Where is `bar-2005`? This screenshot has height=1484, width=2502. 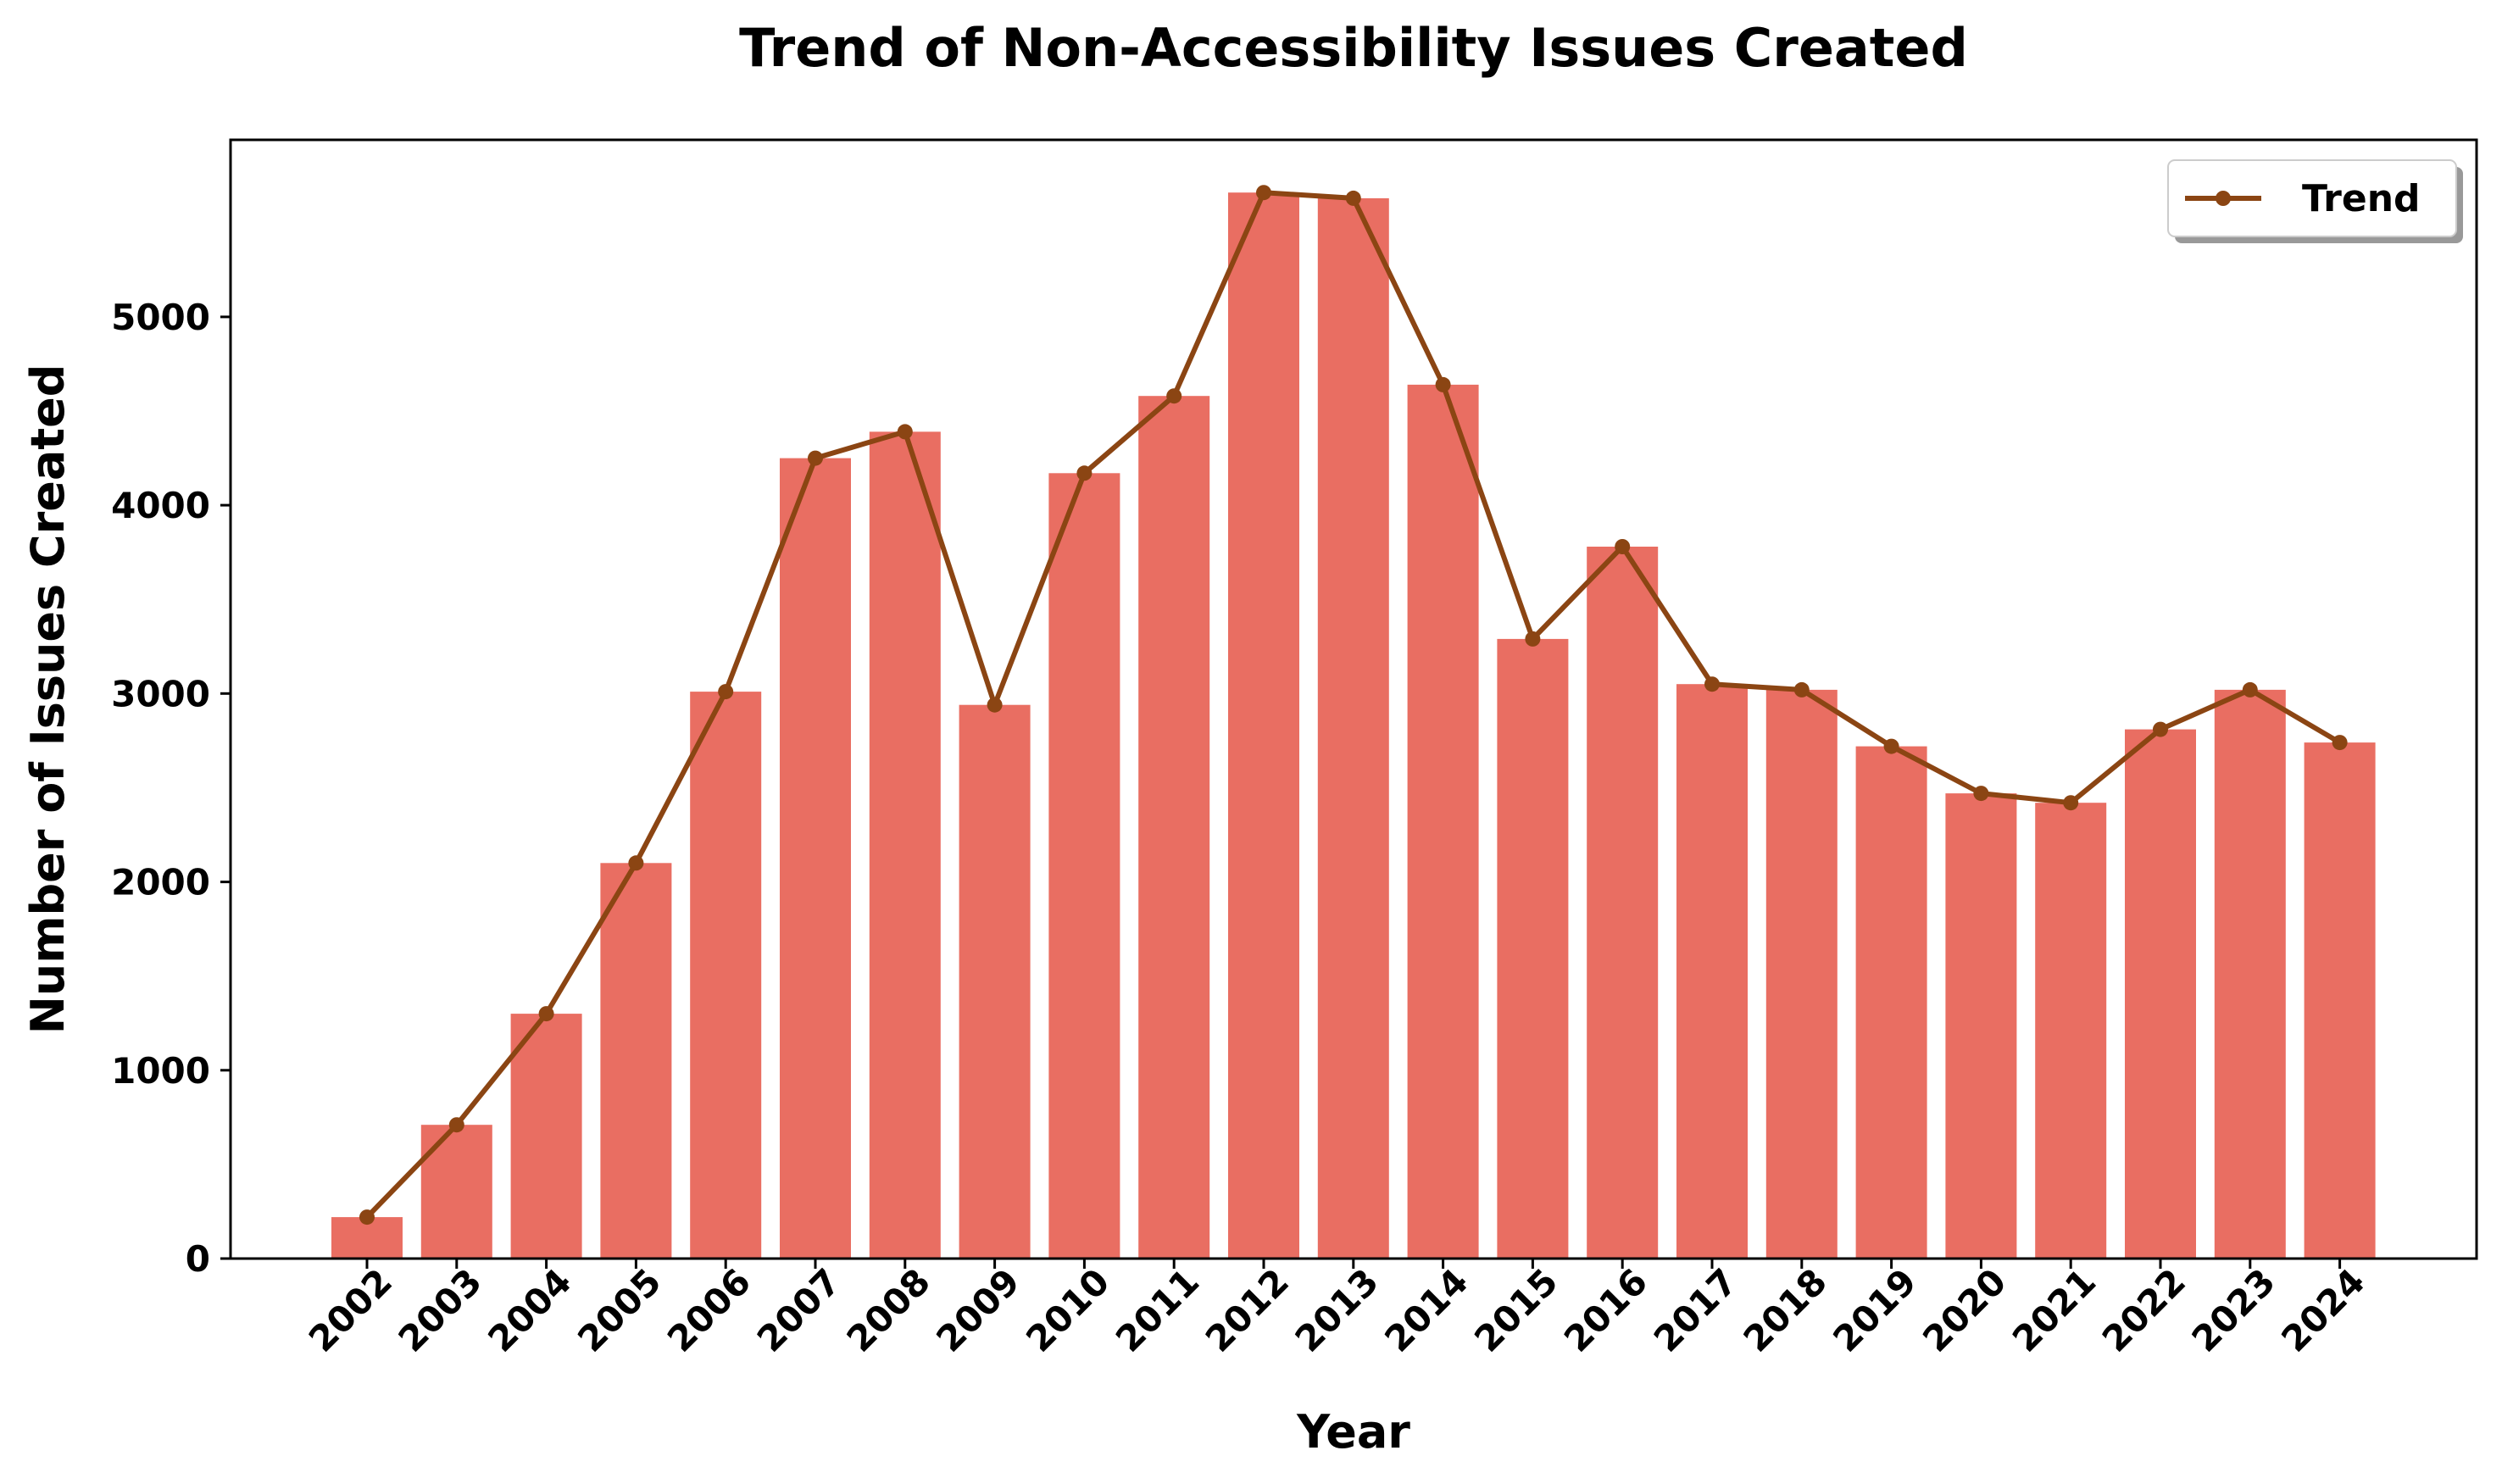 bar-2005 is located at coordinates (636, 1061).